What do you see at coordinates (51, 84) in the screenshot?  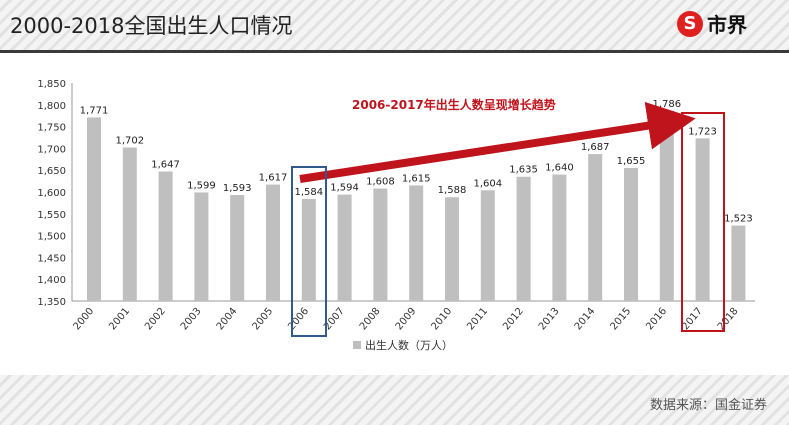 I see `y-tick-label: 1,850` at bounding box center [51, 84].